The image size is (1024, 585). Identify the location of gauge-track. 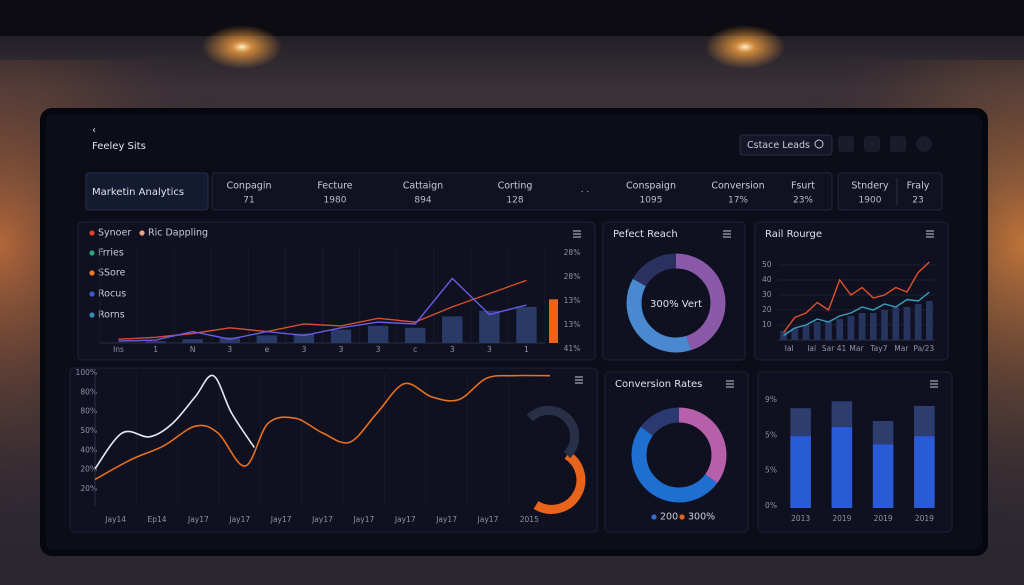
(553, 432).